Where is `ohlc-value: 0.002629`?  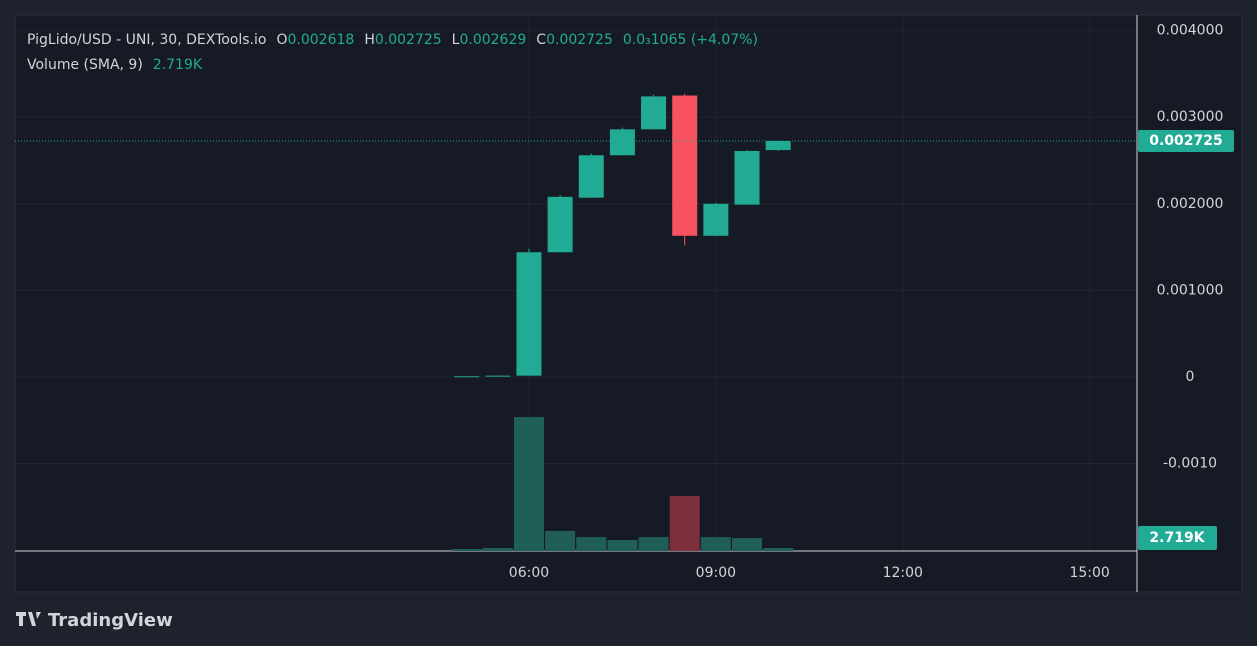 ohlc-value: 0.002629 is located at coordinates (493, 40).